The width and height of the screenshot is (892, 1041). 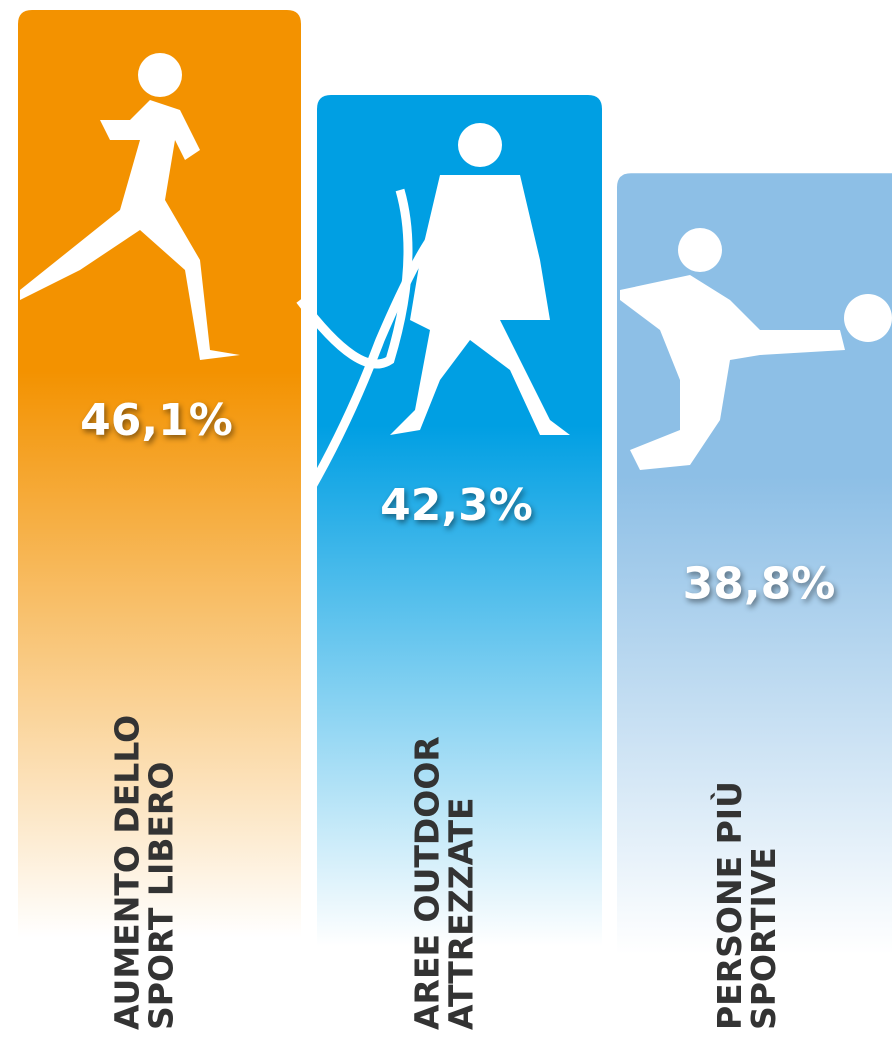 I want to click on value-label: 46,1%, so click(x=156, y=420).